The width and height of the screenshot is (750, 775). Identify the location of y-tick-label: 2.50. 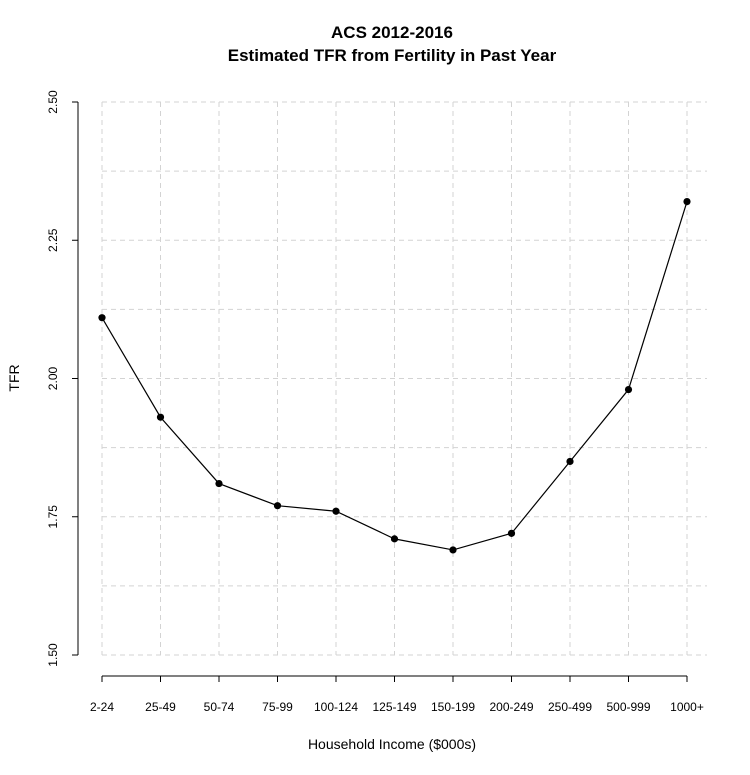
(53, 102).